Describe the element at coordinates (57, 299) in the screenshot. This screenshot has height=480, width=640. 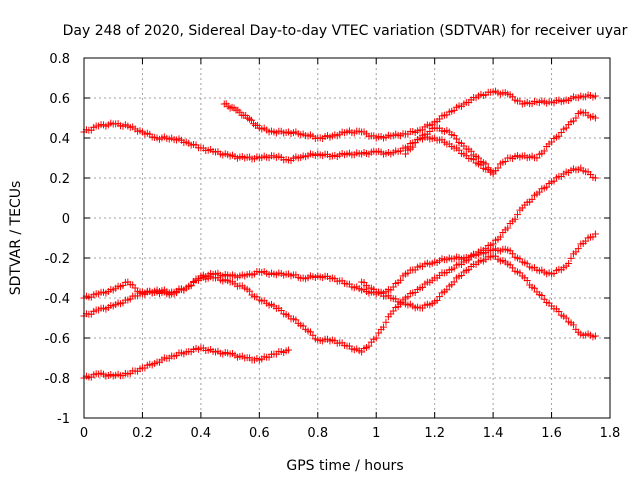
I see `y-tick-label: -0.4` at that location.